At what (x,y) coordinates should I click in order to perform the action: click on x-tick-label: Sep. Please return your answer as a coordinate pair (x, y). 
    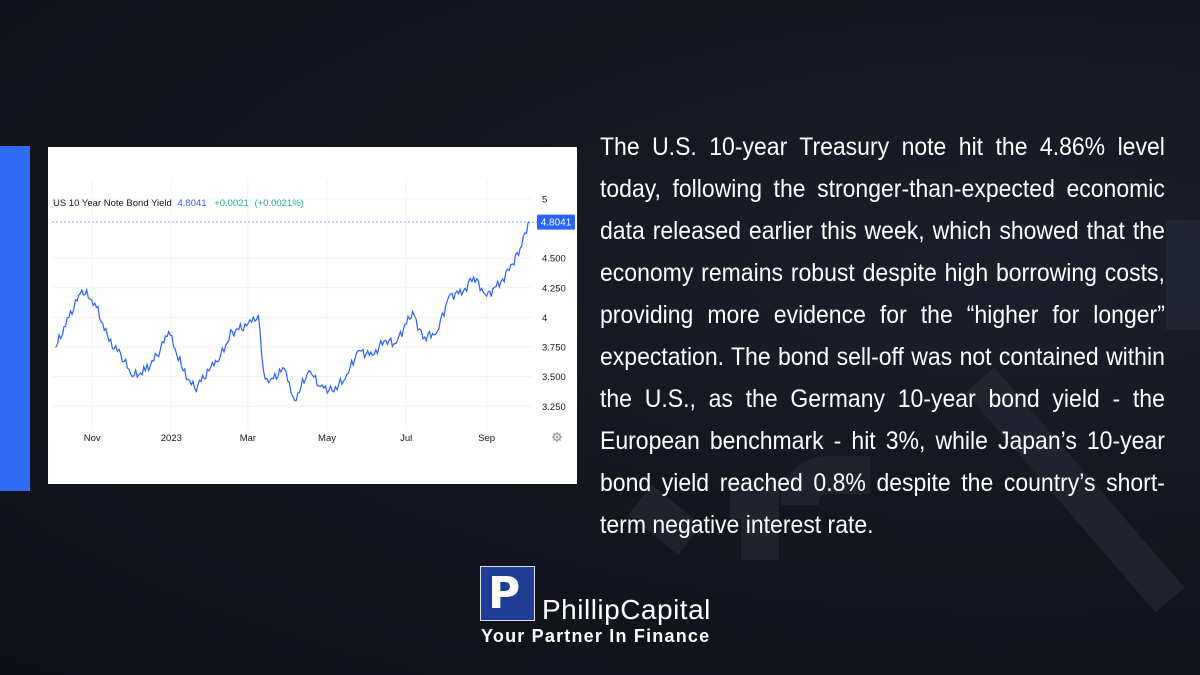
    Looking at the image, I should click on (486, 438).